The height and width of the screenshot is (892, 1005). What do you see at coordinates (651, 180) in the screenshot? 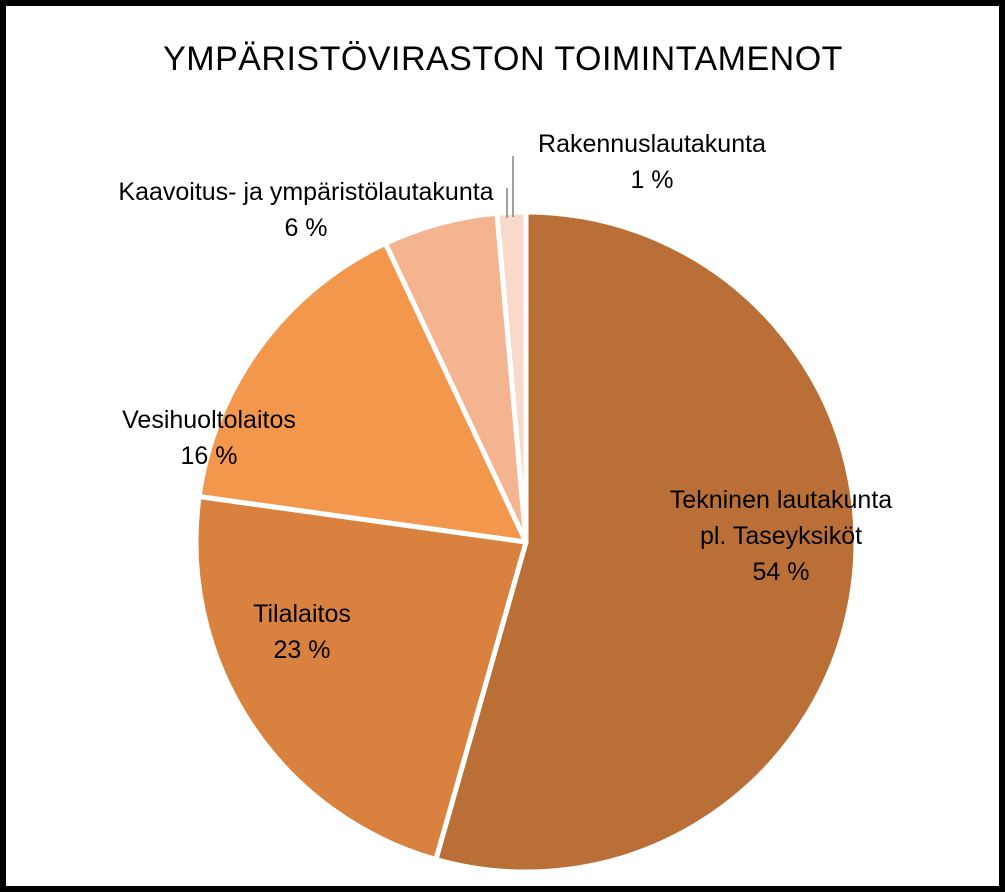
I see `slice-value-rakennus: 1 %` at bounding box center [651, 180].